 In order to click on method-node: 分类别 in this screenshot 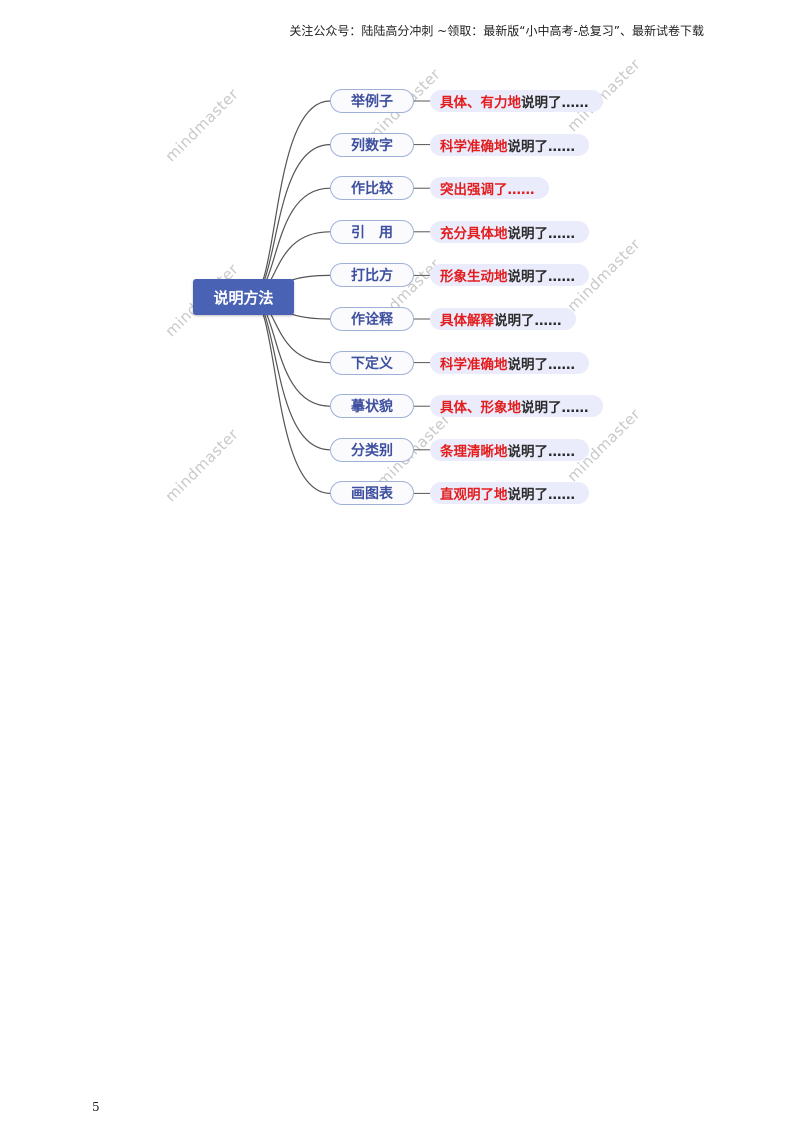, I will do `click(372, 449)`.